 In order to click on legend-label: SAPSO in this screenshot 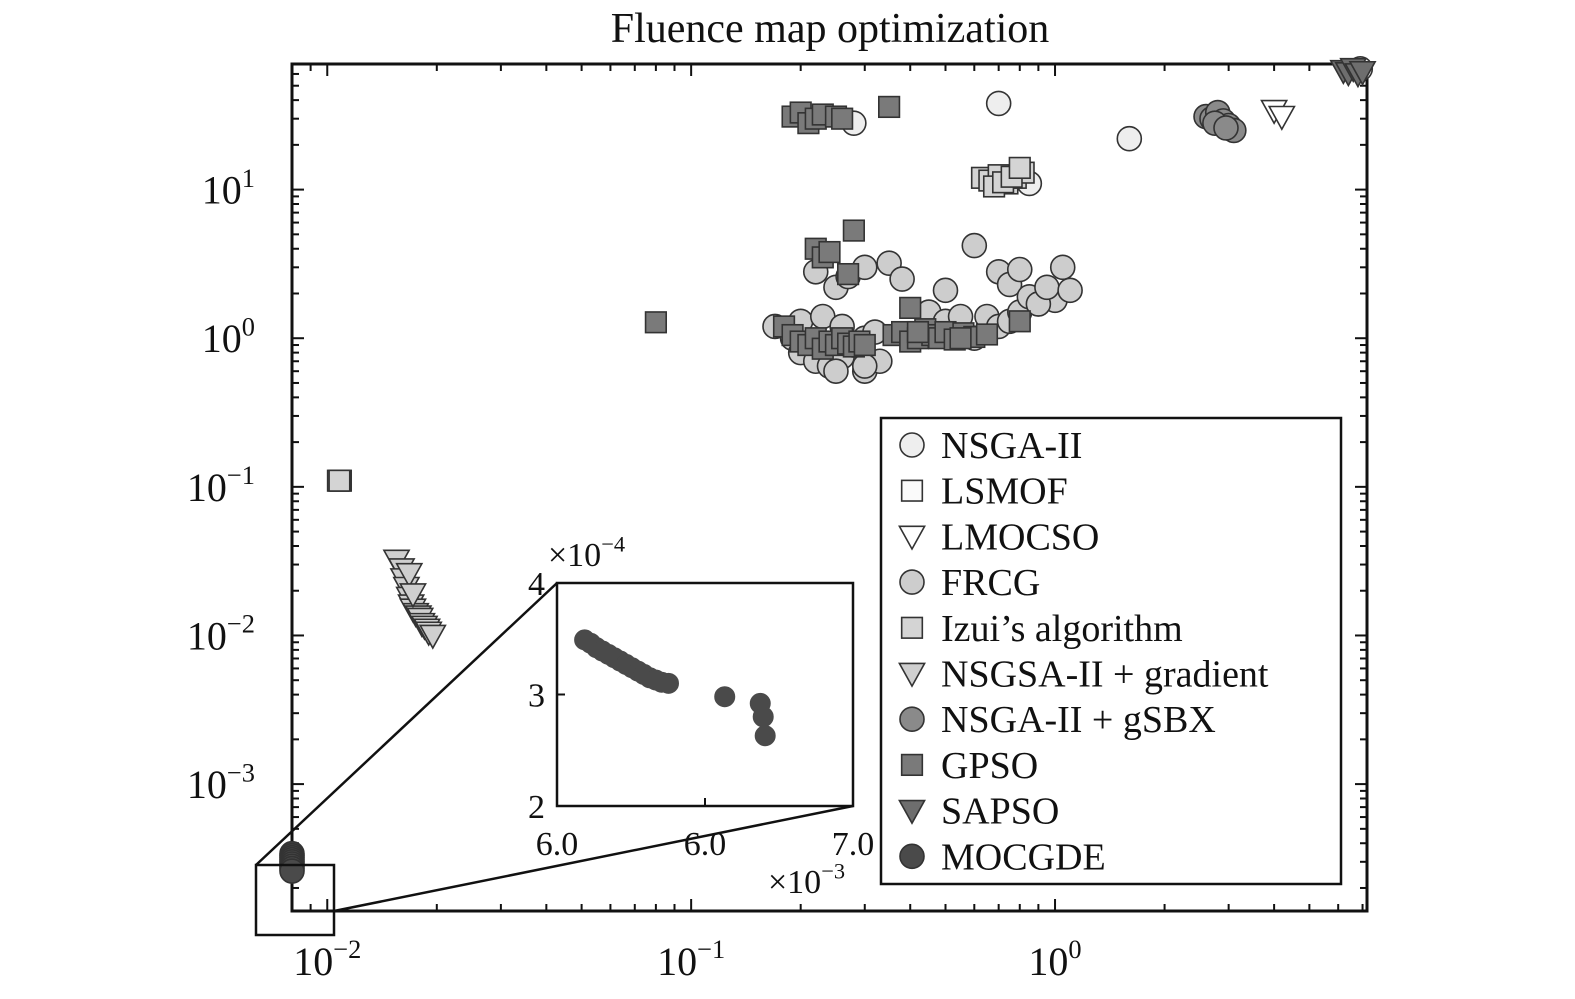, I will do `click(1000, 812)`.